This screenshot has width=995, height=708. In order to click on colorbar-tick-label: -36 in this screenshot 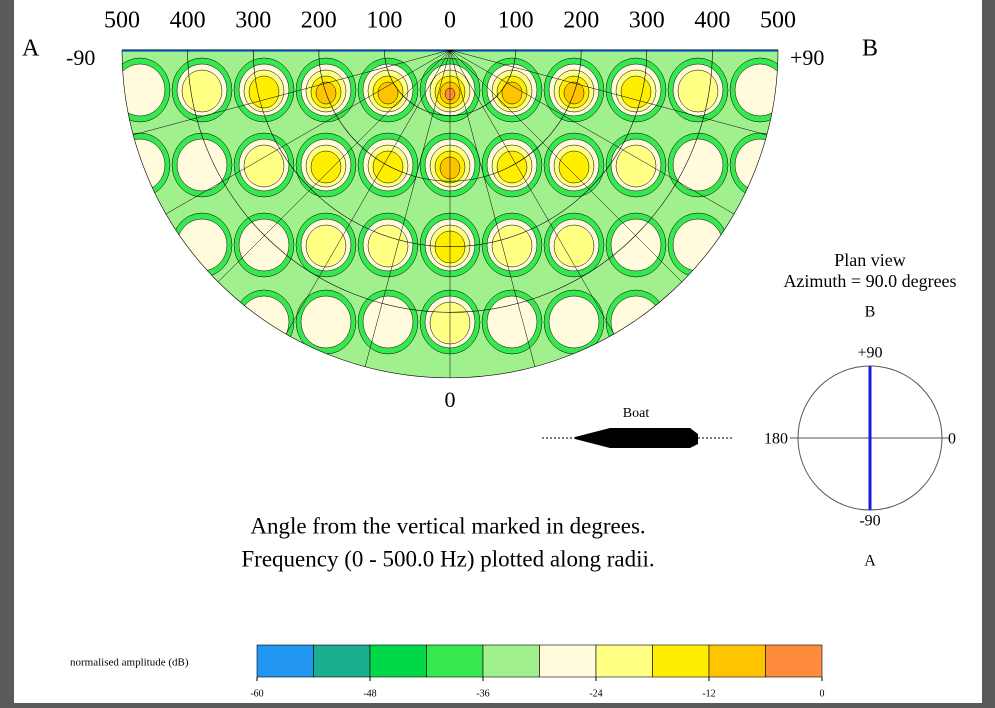, I will do `click(482, 693)`.